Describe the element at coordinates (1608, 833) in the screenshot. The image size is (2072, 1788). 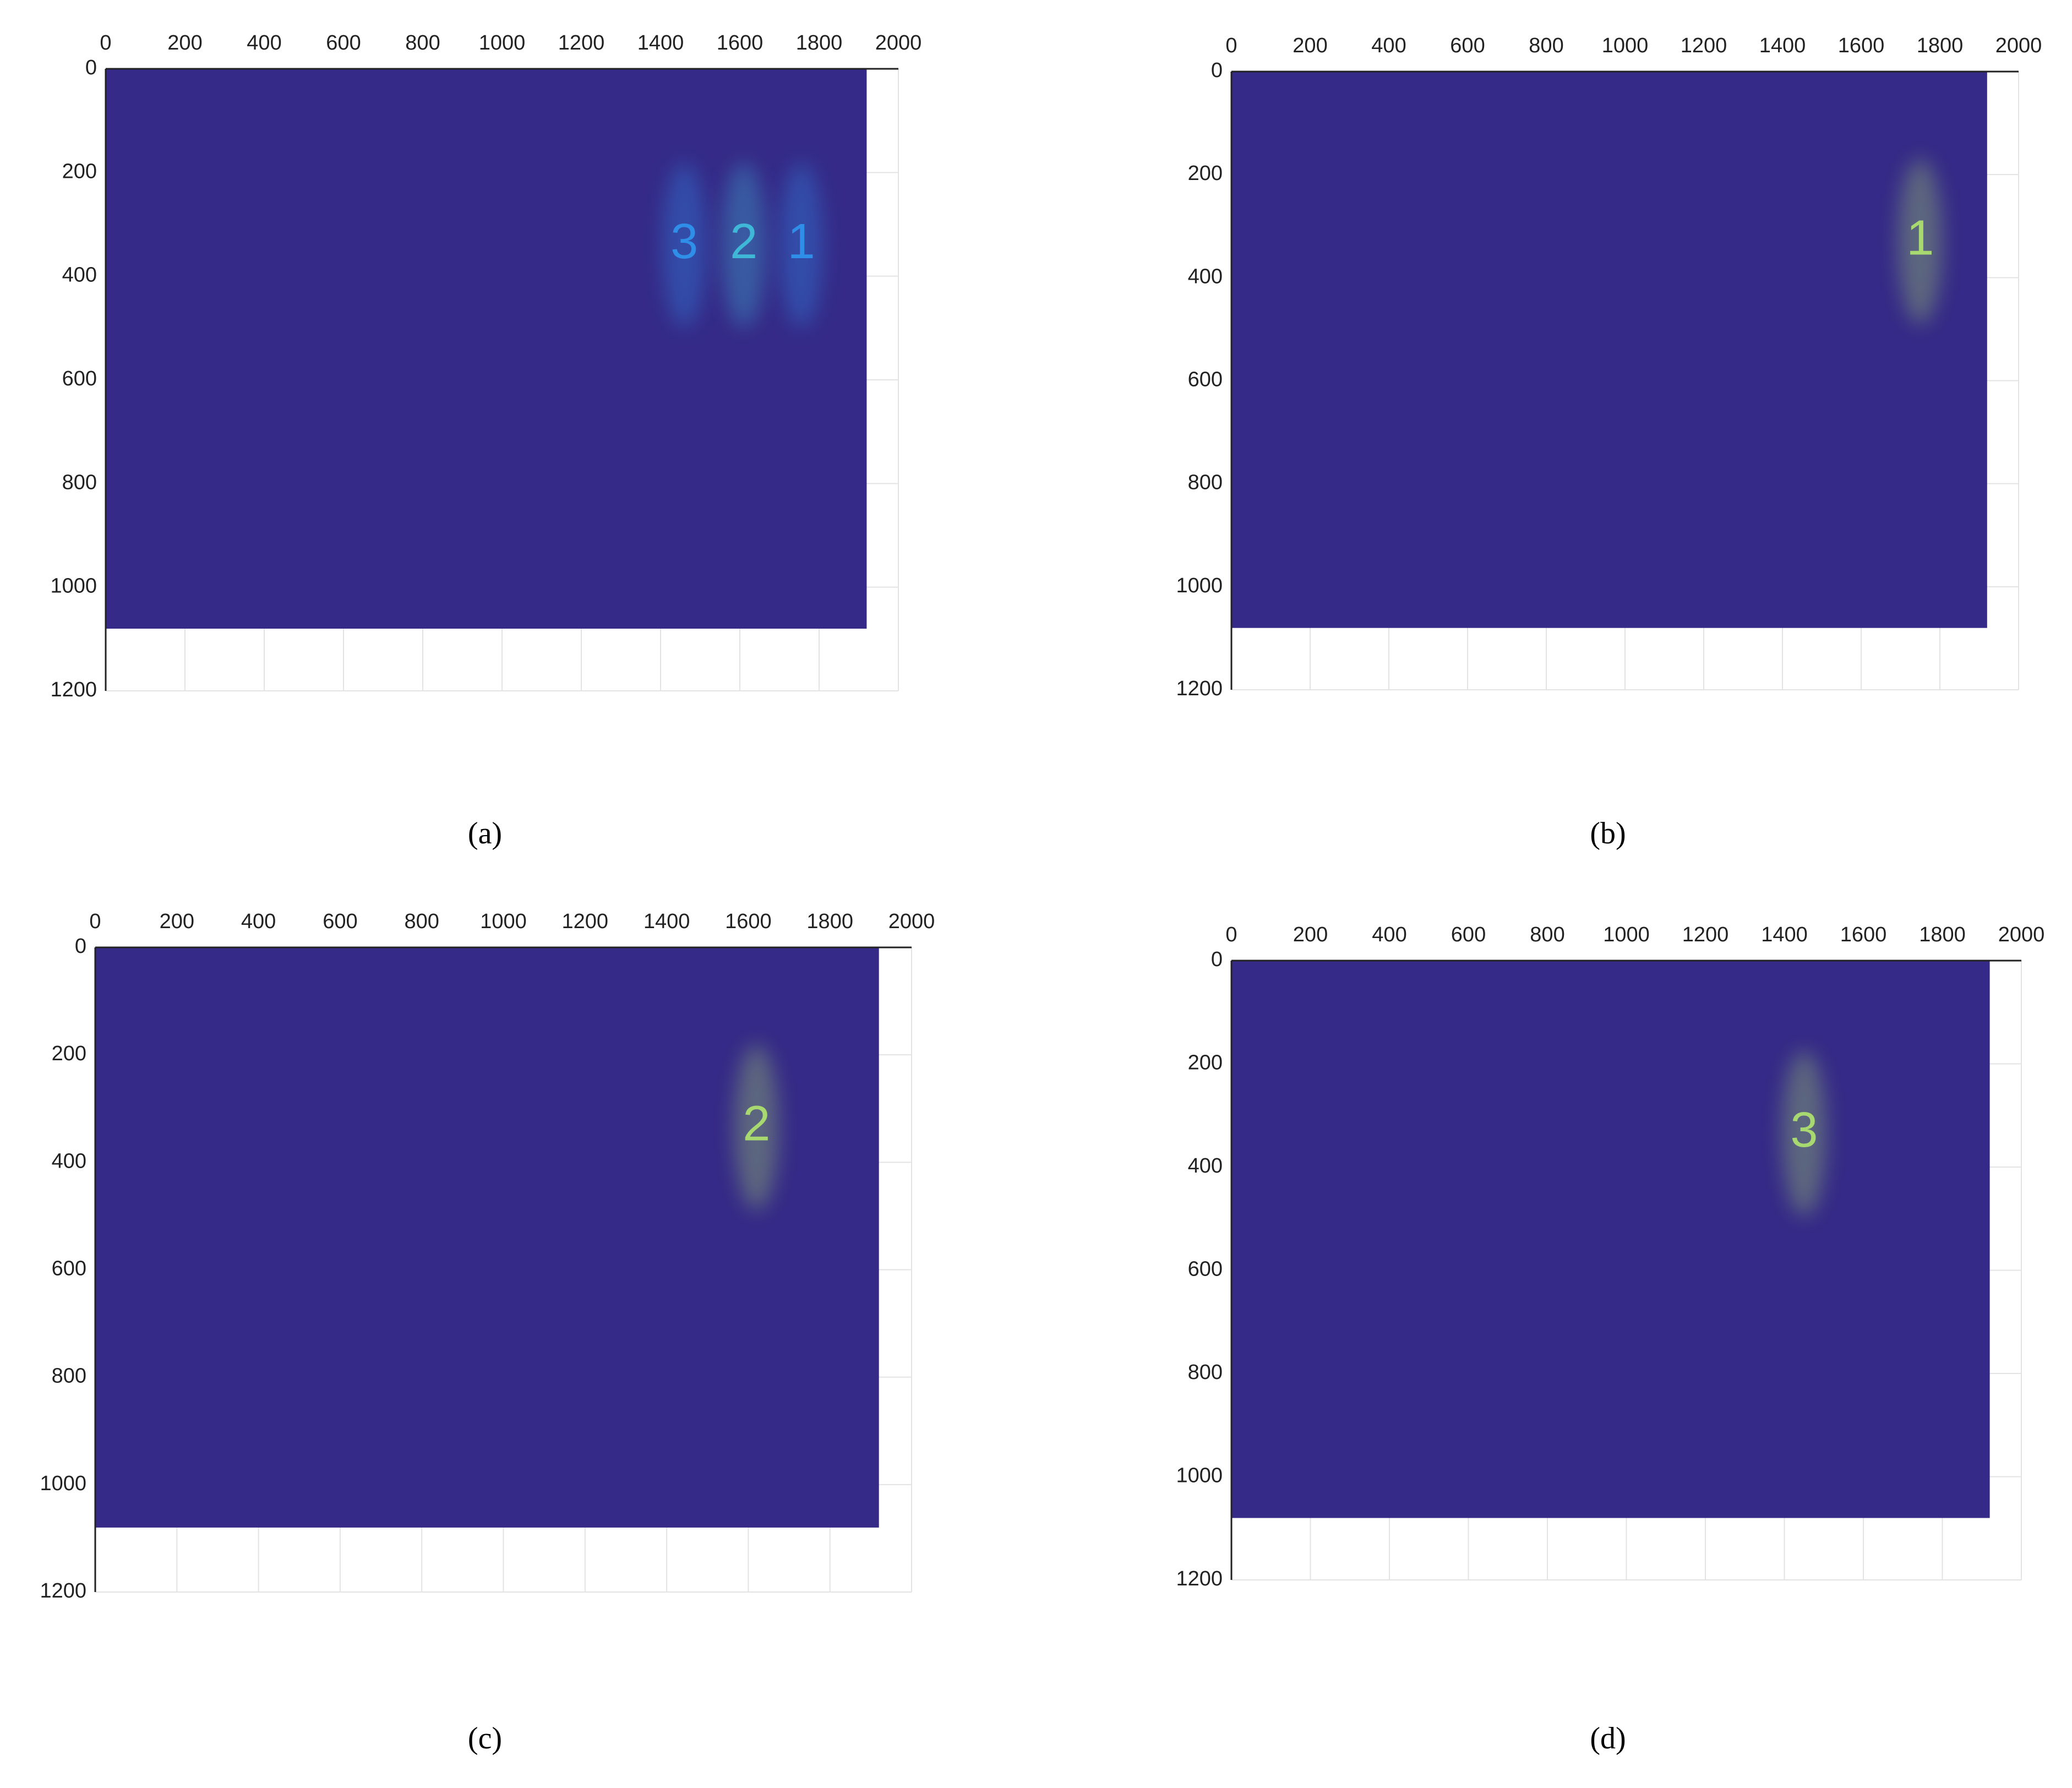
I see `panel-label: (b)` at that location.